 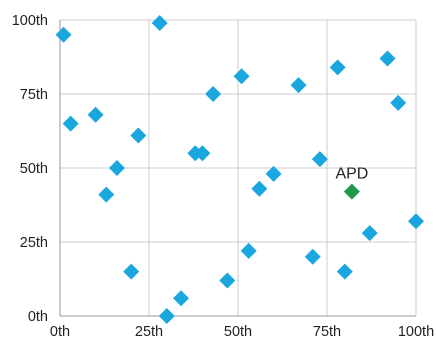 I want to click on x-tick-label: 25th, so click(x=149, y=332).